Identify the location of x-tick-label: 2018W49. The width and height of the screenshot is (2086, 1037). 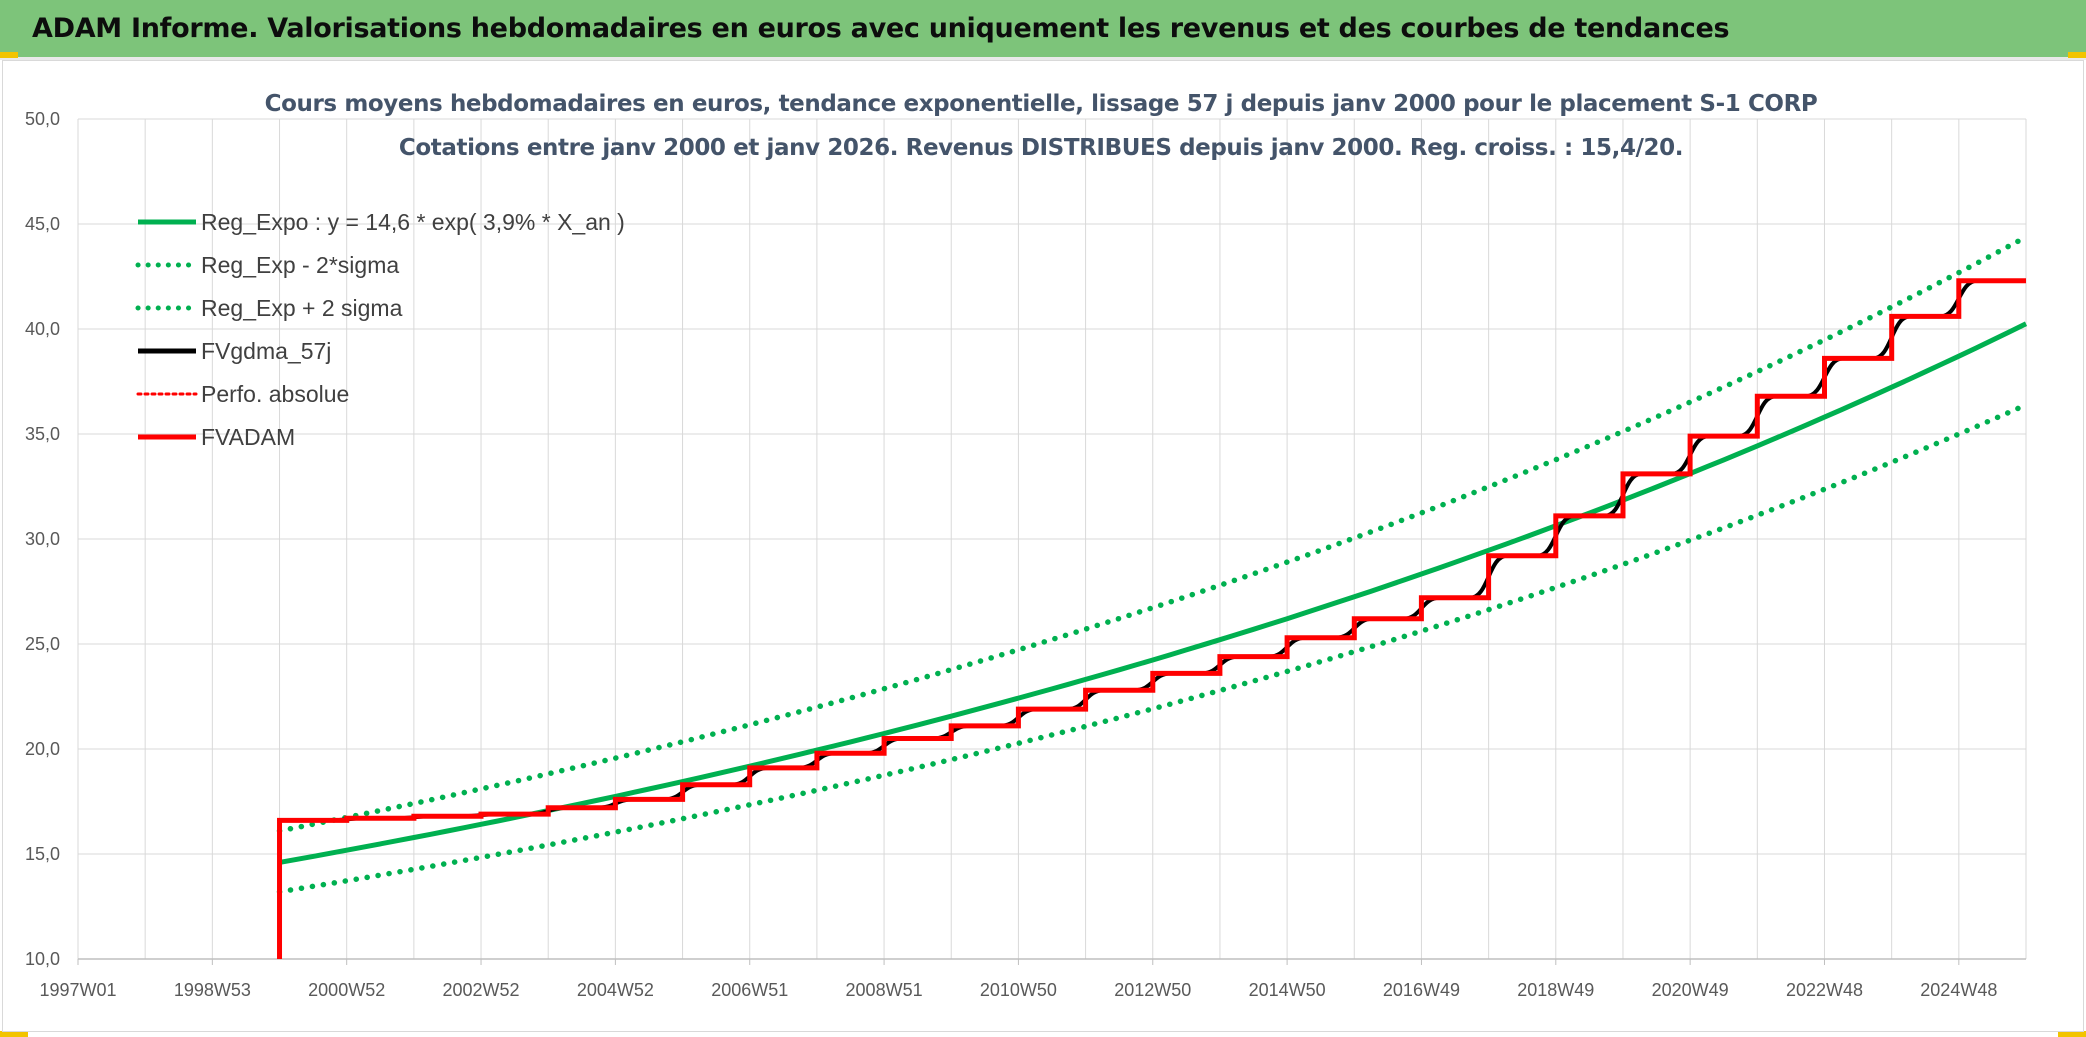
(1555, 990).